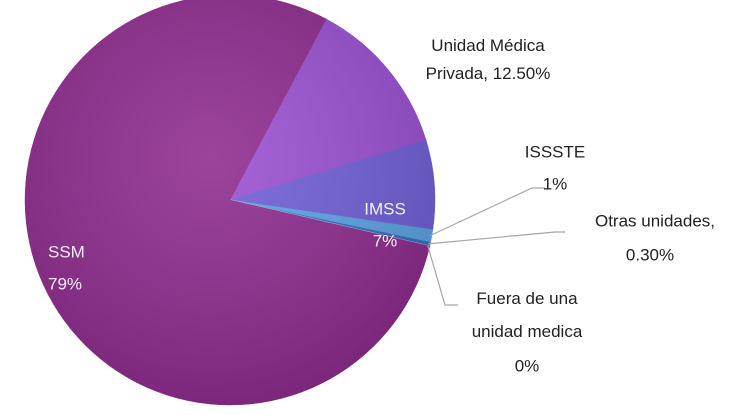 Image resolution: width=742 pixels, height=415 pixels. I want to click on value-label: 79%, so click(65, 283).